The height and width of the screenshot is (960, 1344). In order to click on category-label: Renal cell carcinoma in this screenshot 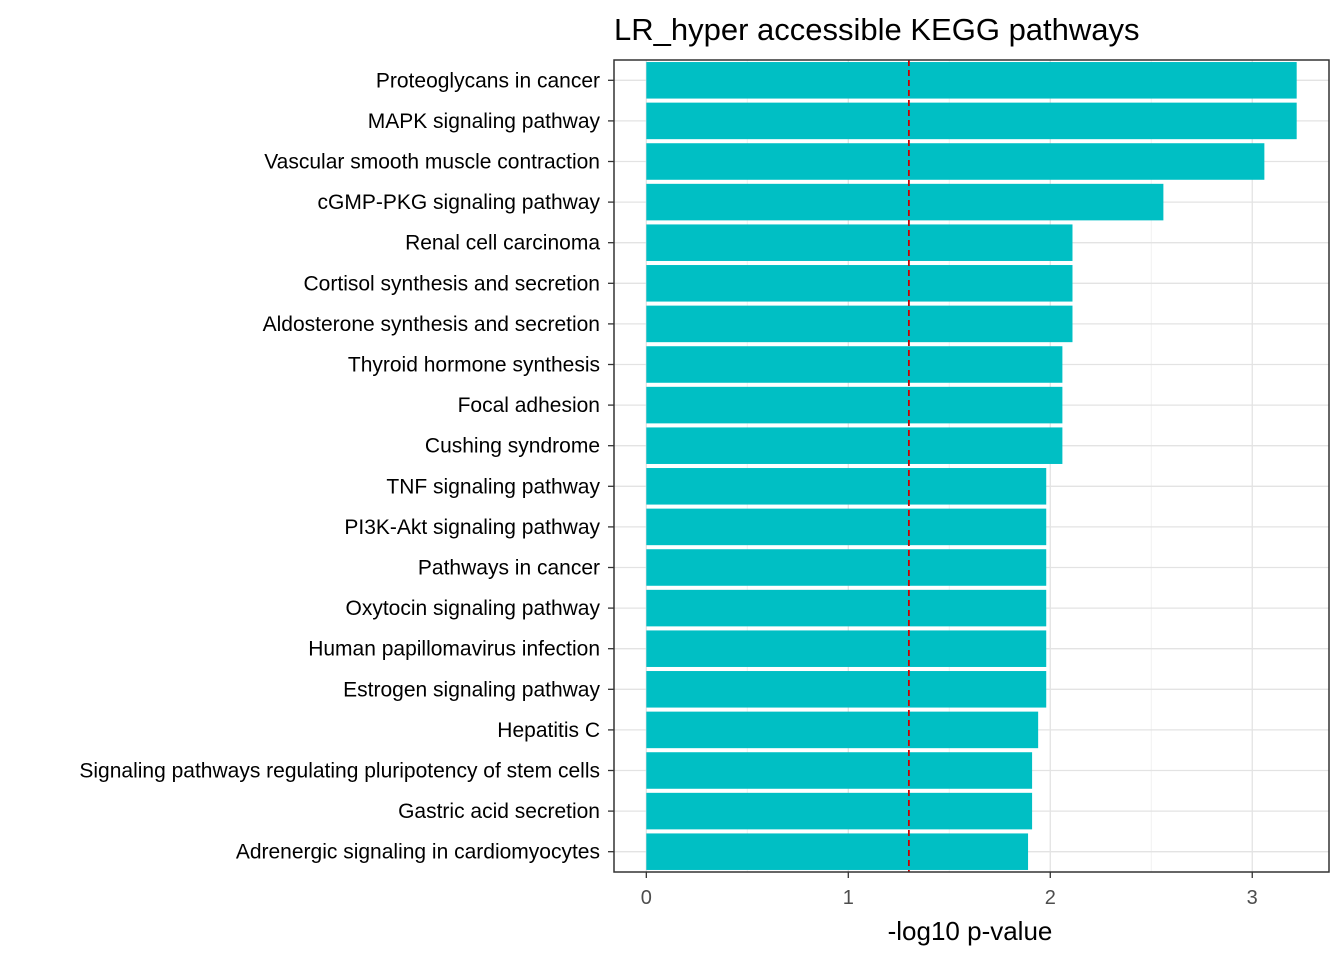, I will do `click(502, 243)`.